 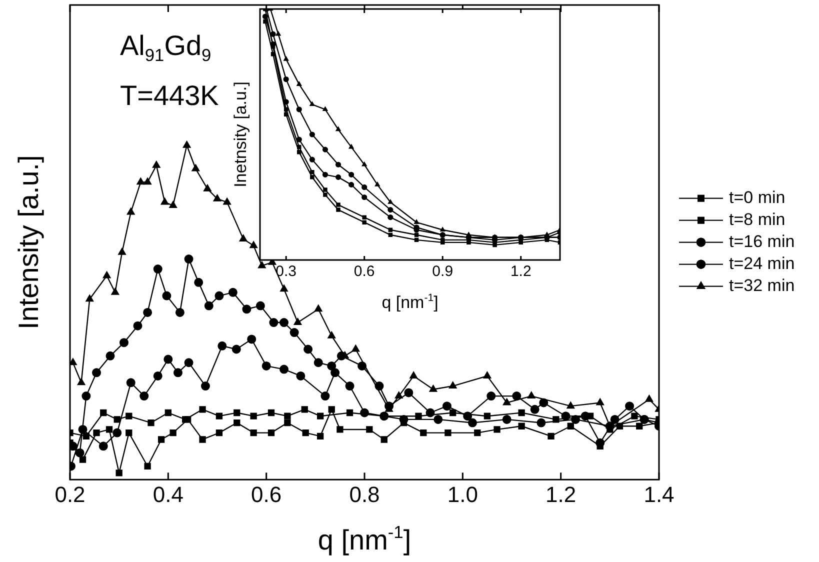 I want to click on y-axis-title: Inetnsity [a.u.], so click(x=240, y=135).